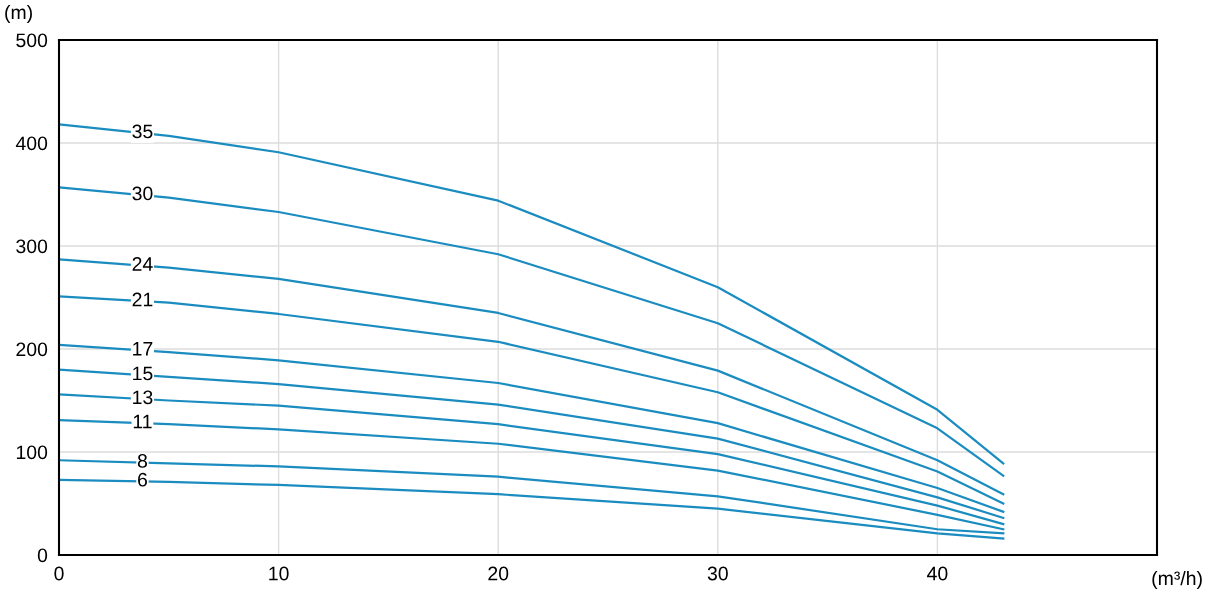 This screenshot has width=1207, height=593. Describe the element at coordinates (142, 264) in the screenshot. I see `series-label: 24` at that location.